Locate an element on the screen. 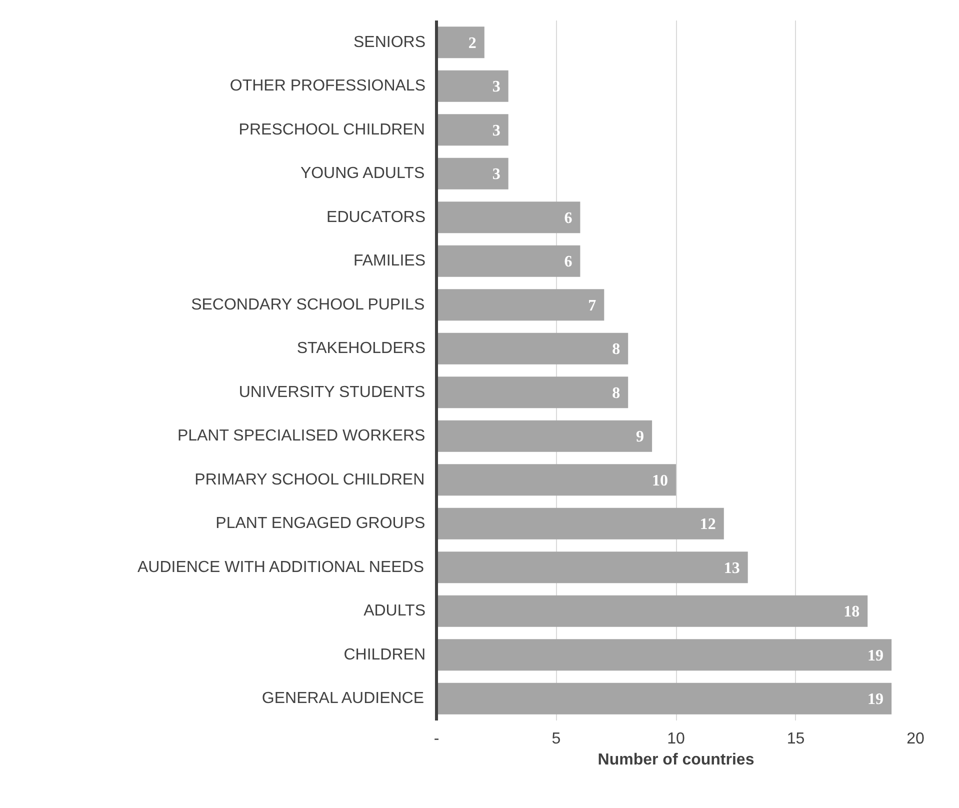 This screenshot has width=959, height=808. y-tick-label: PLANT SPECIALISED WORKERS is located at coordinates (301, 436).